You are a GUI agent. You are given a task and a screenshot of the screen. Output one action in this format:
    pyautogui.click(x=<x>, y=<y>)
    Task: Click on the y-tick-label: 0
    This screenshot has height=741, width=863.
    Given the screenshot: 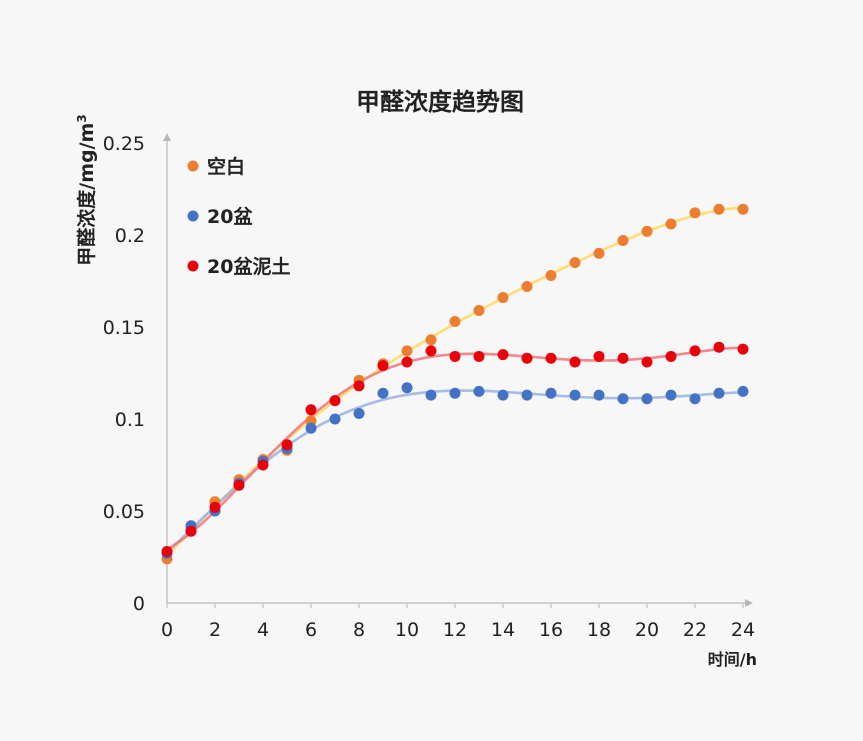 What is the action you would take?
    pyautogui.click(x=139, y=604)
    